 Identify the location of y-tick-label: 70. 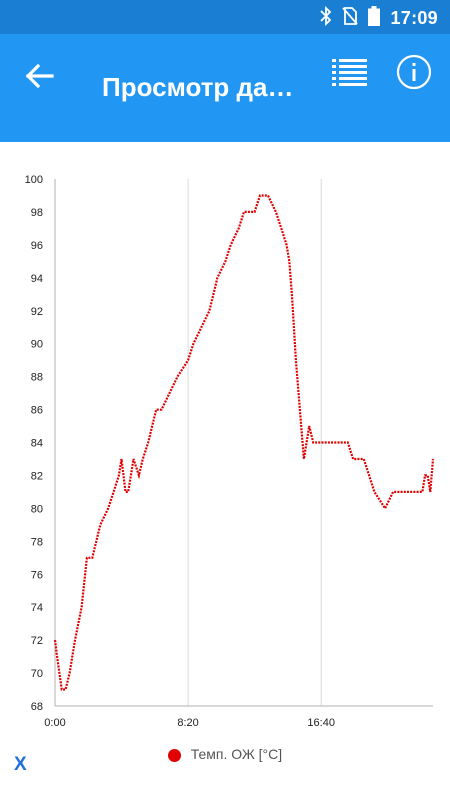
(37, 674).